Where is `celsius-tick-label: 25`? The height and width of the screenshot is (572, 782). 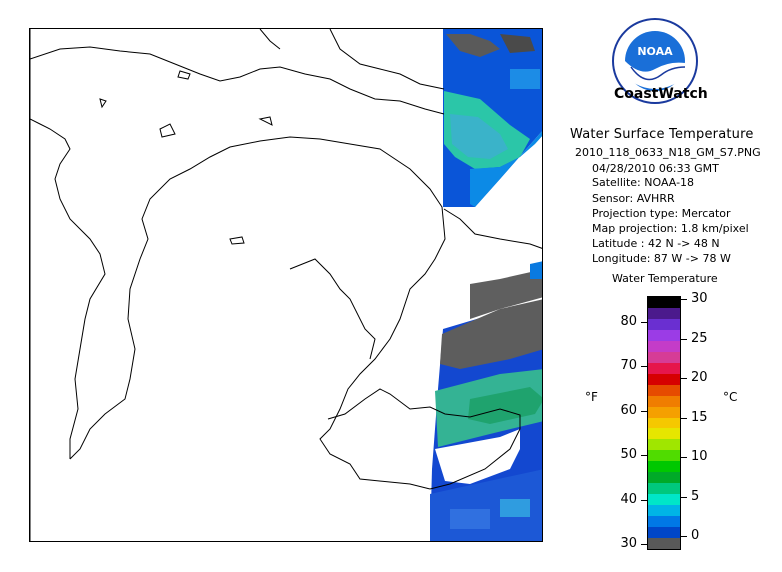 celsius-tick-label: 25 is located at coordinates (699, 338).